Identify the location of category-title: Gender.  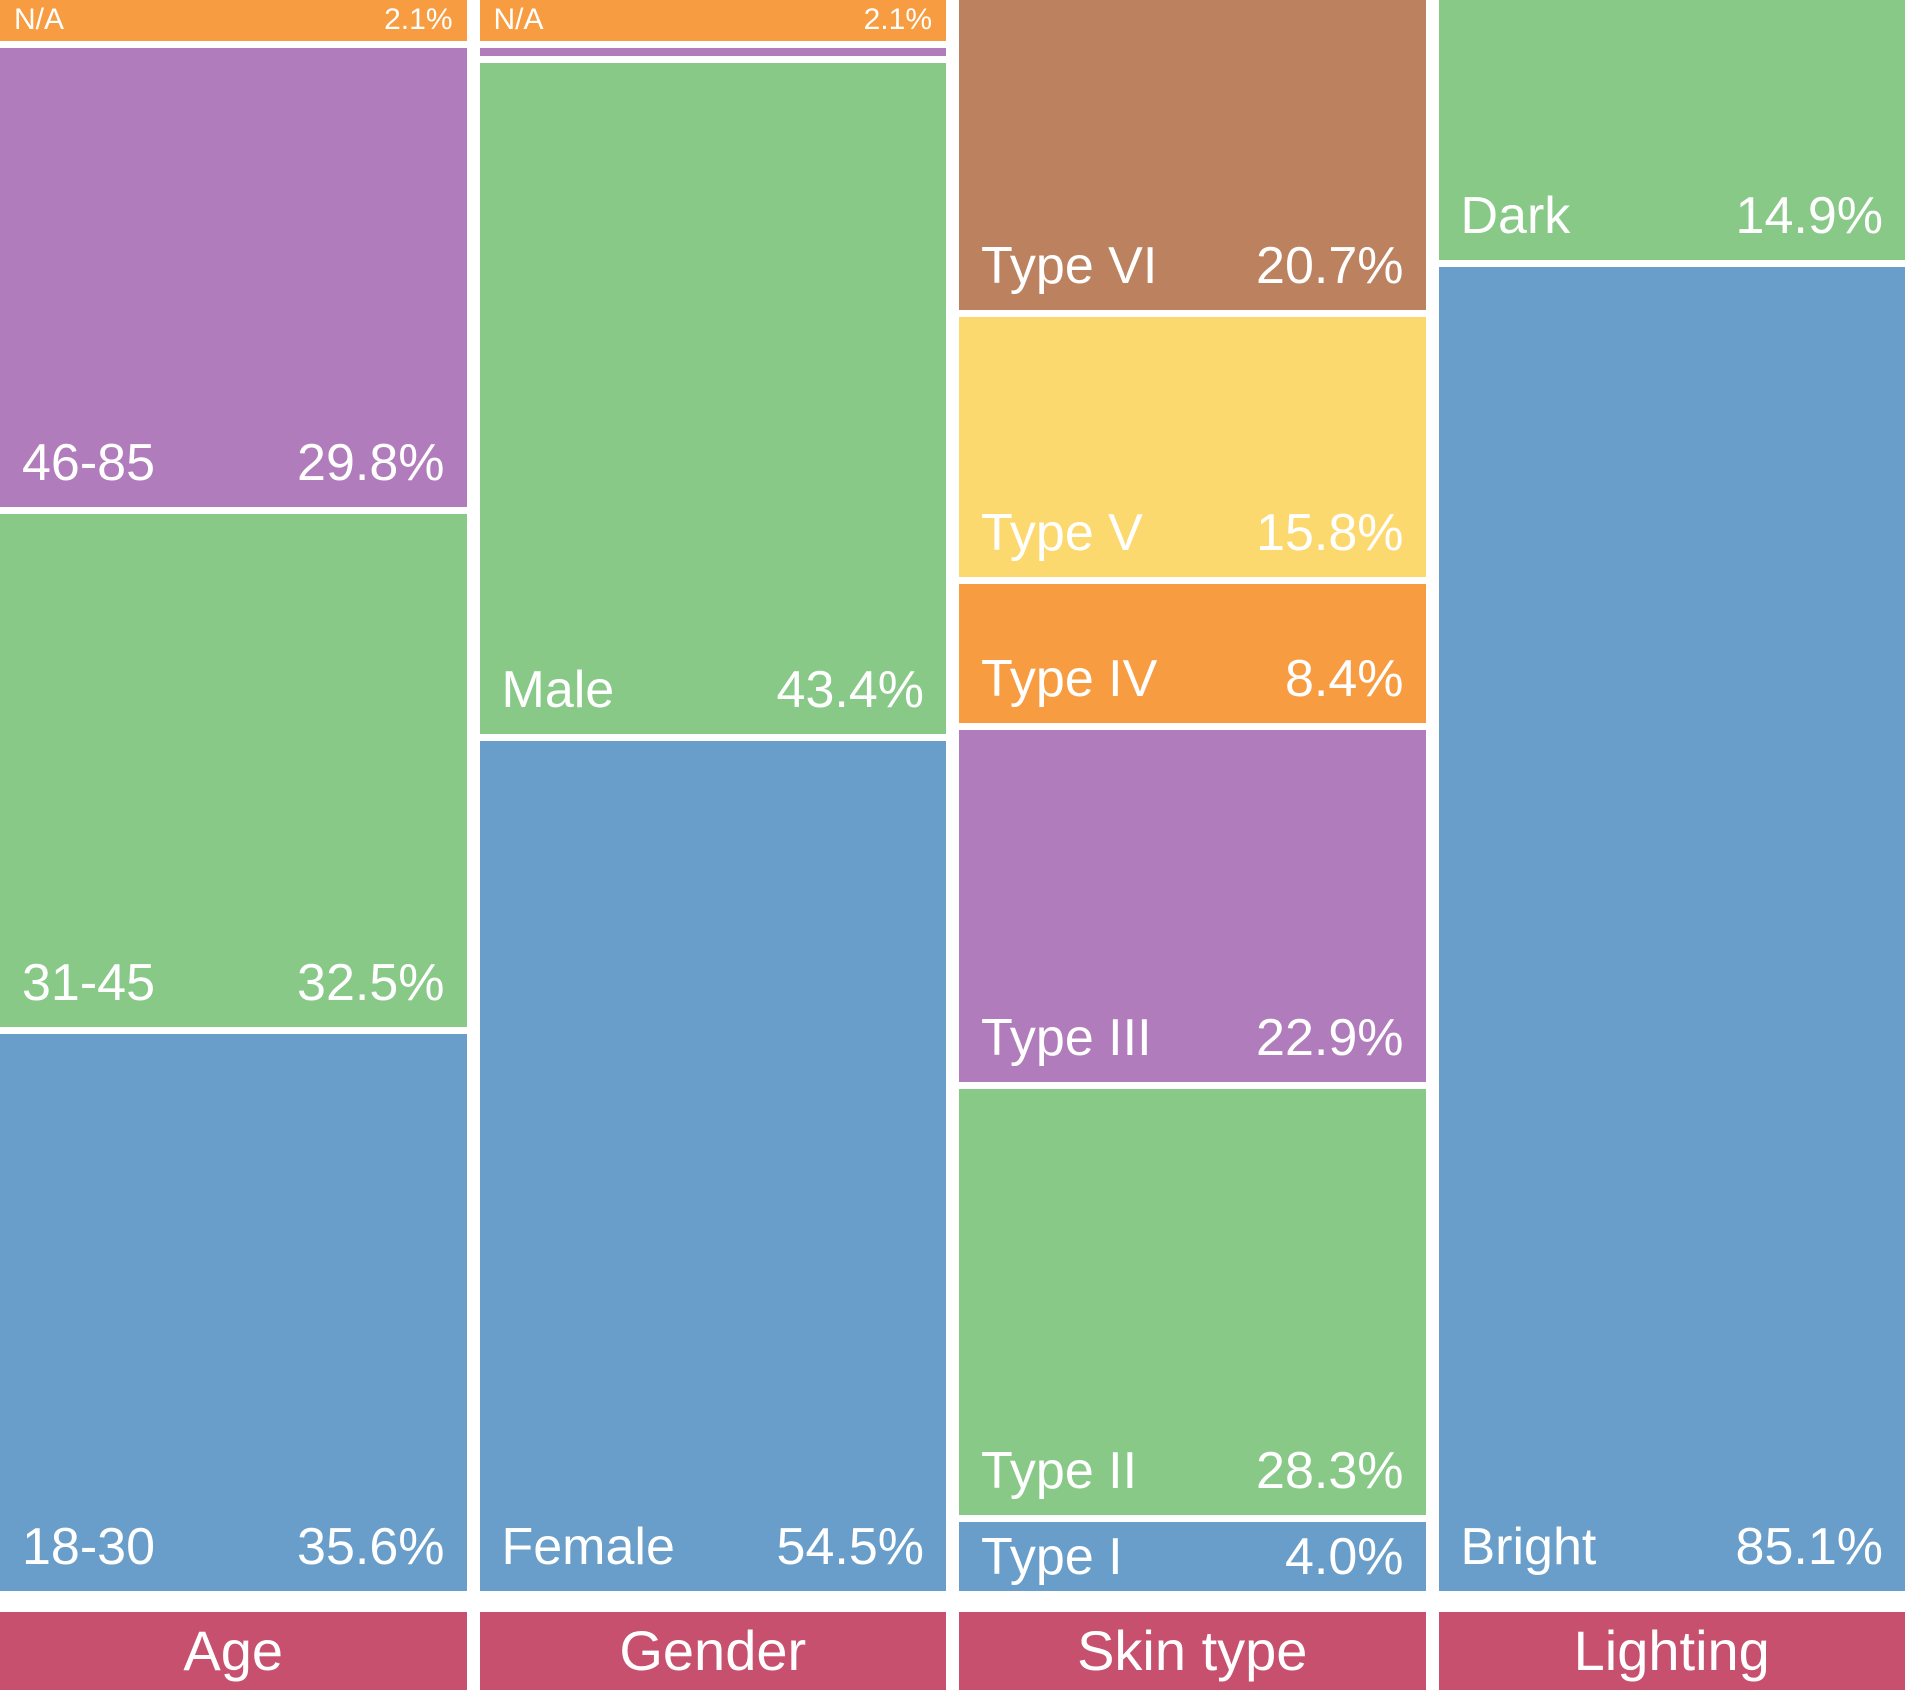
(713, 1650).